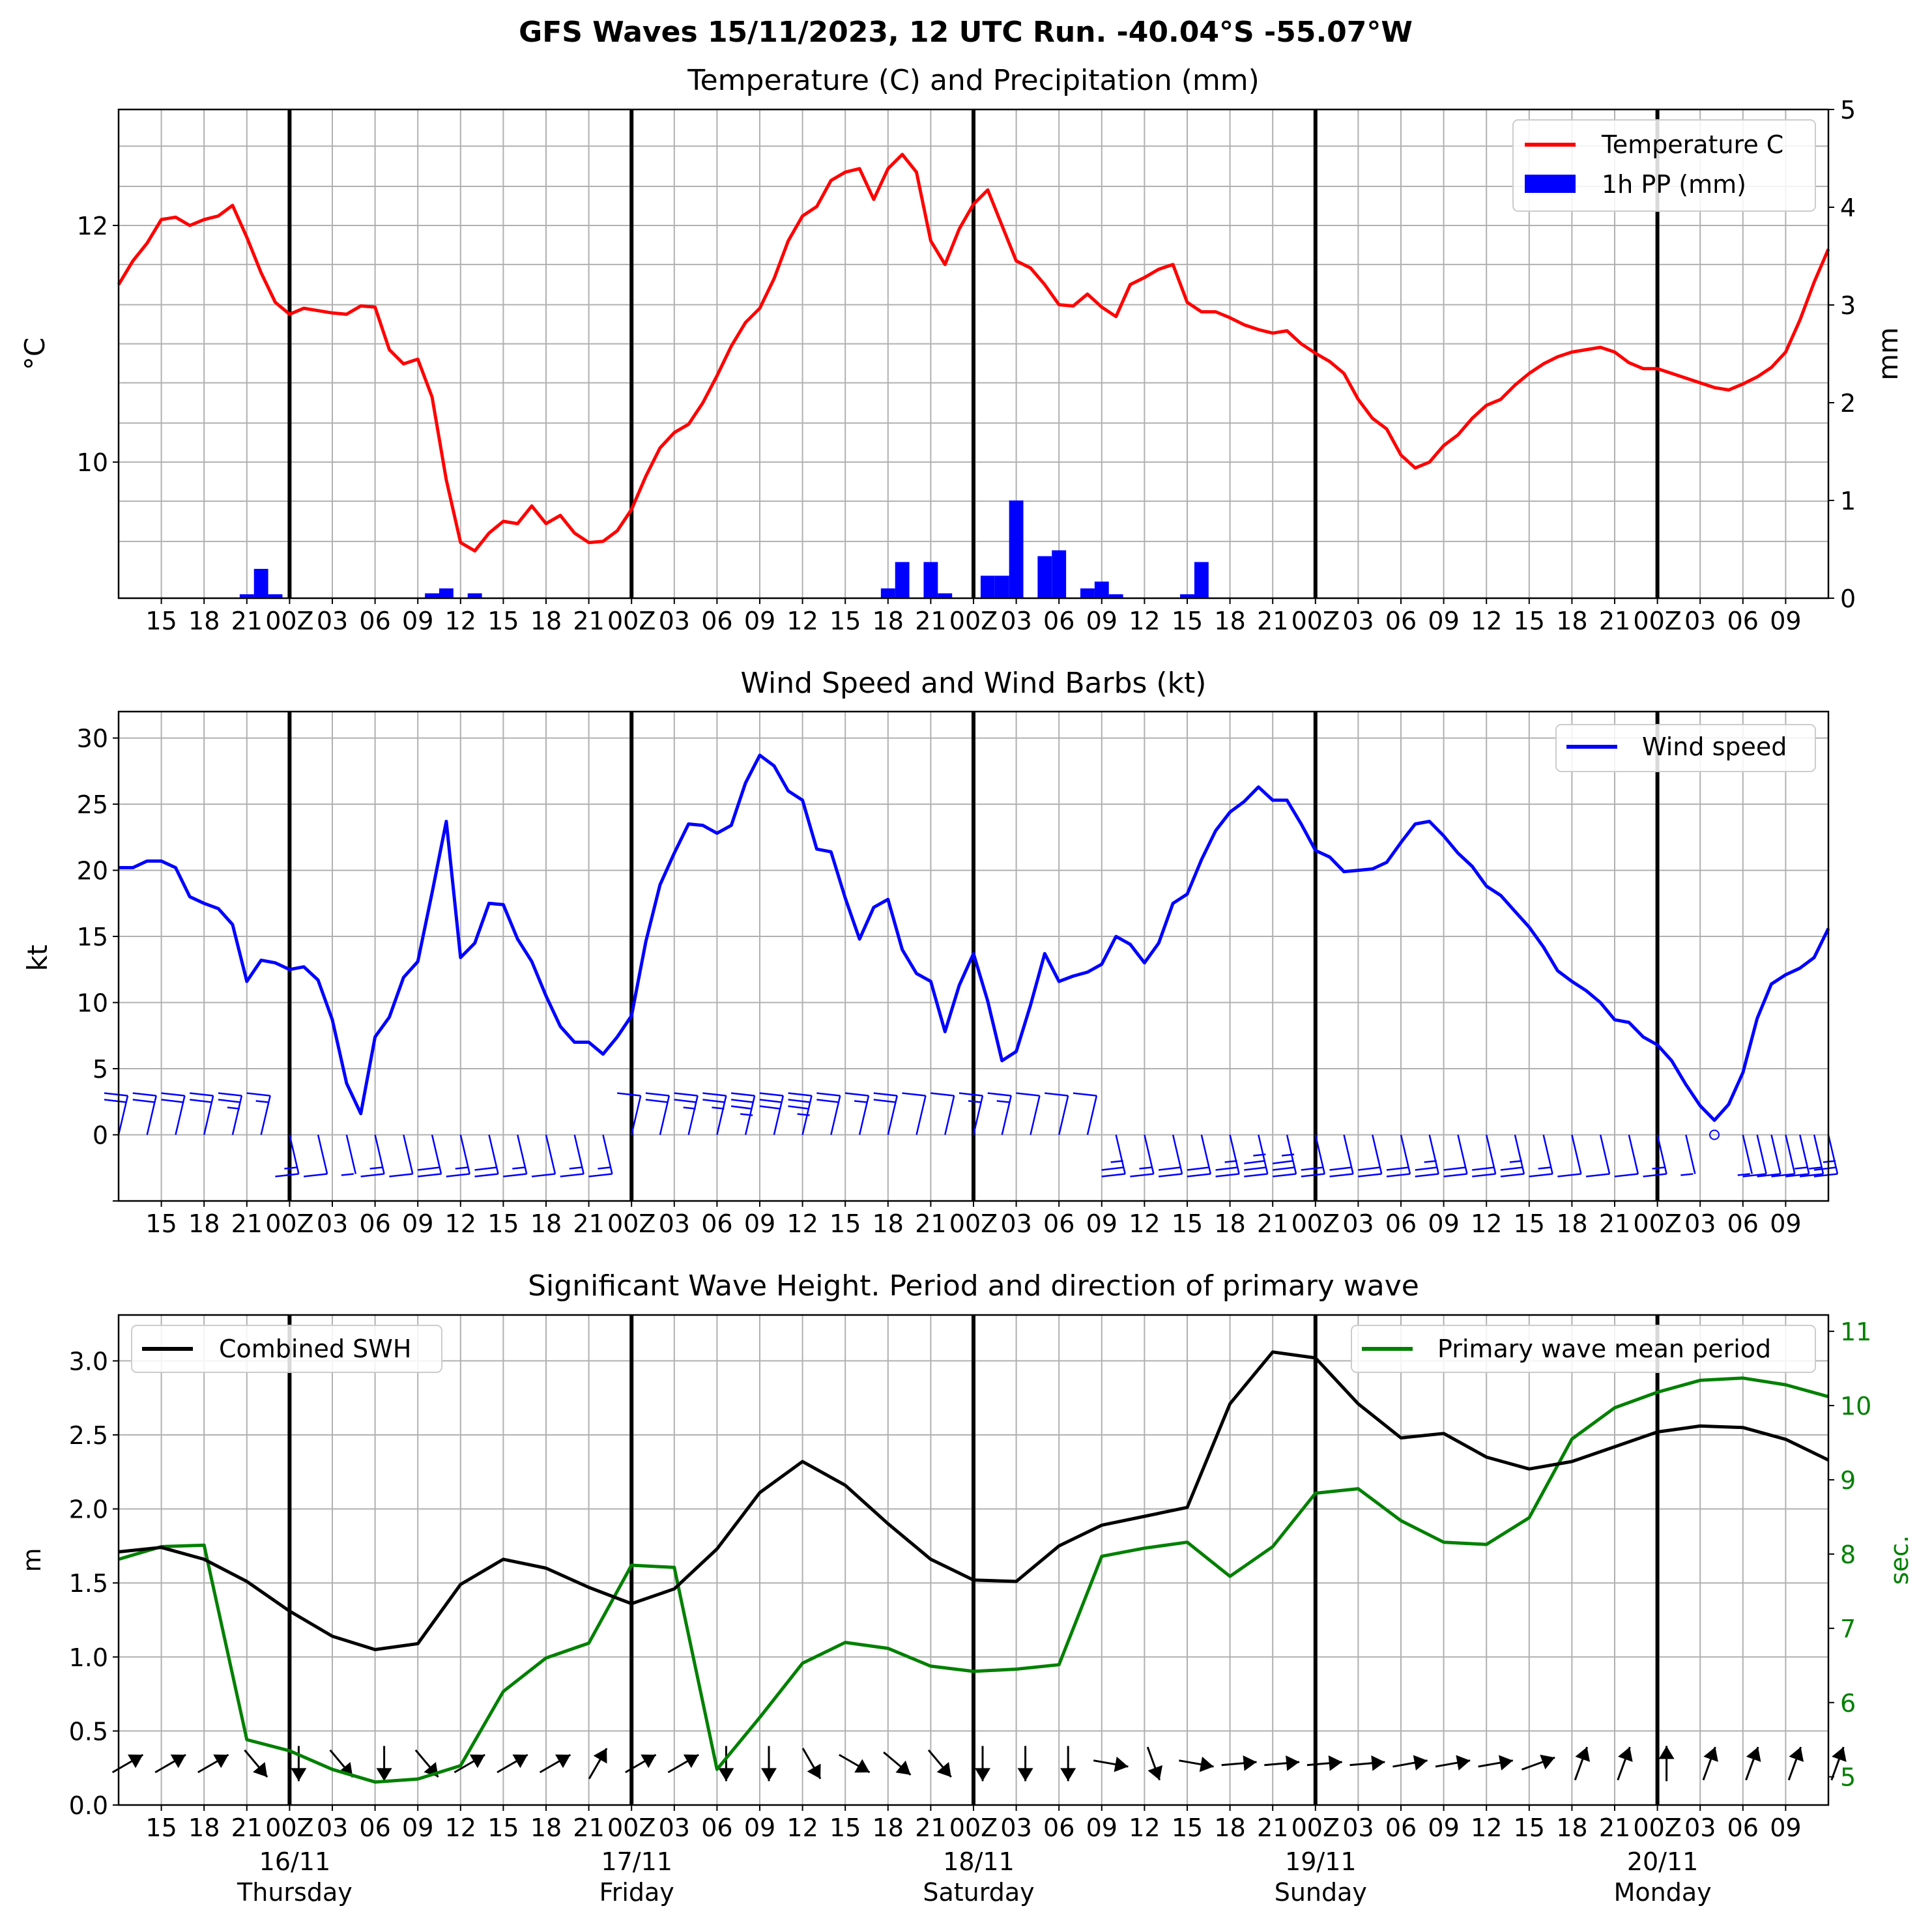 Image resolution: width=1932 pixels, height=1921 pixels. I want to click on y-tick-label: 15, so click(92, 937).